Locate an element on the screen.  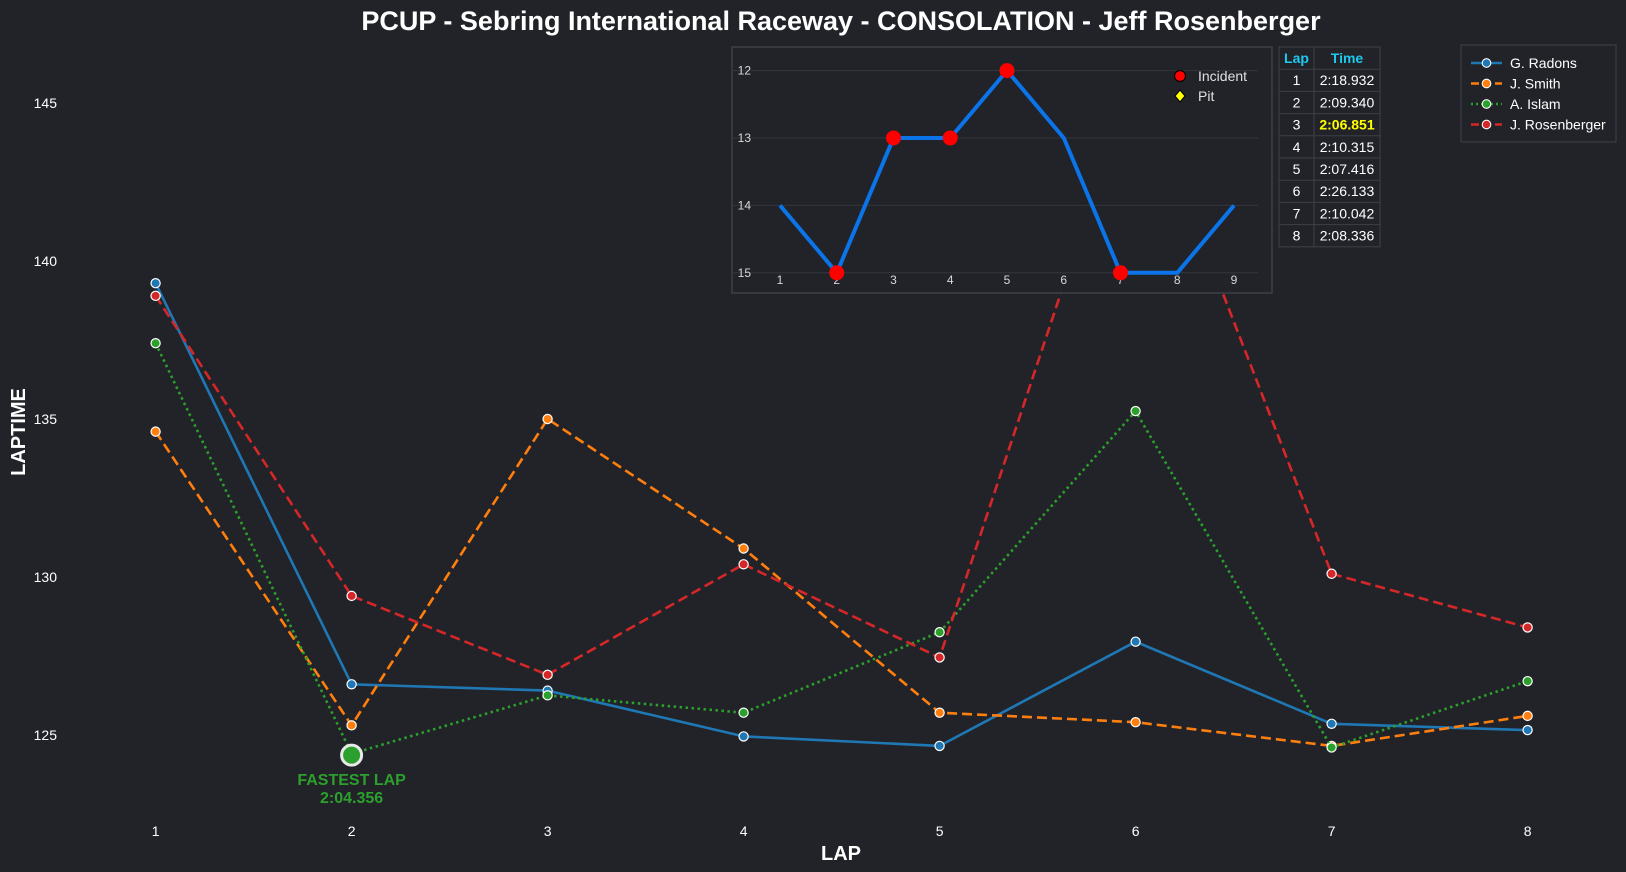
table-cell-lap: 3 is located at coordinates (1297, 125).